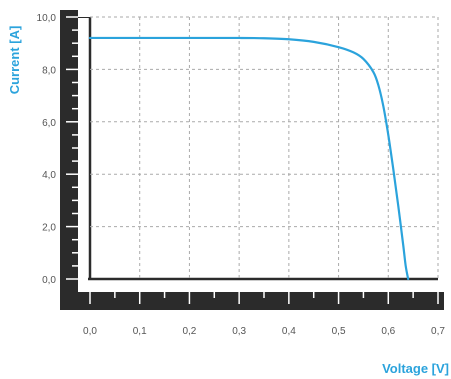  I want to click on x-axis-inner-gap, so click(261, 285).